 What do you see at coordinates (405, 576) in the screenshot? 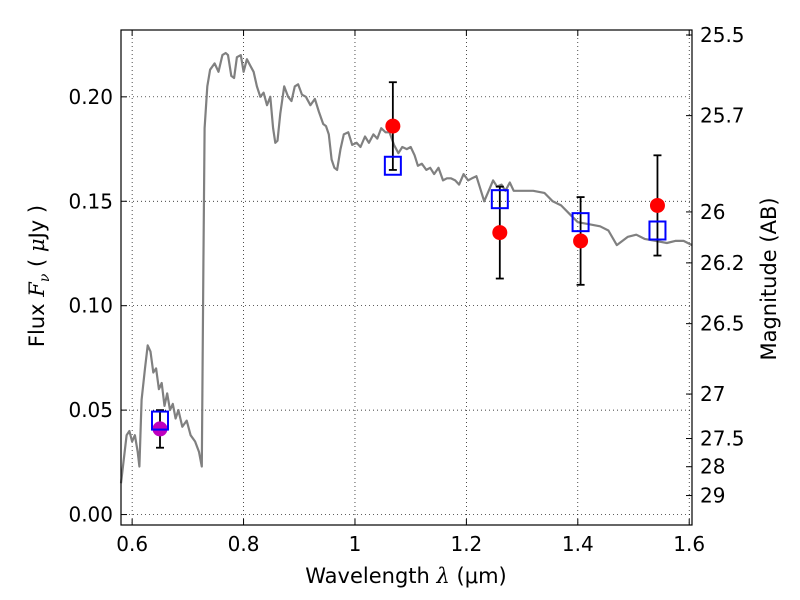
I see `x-axis-title: Wavelength λ (μm)` at bounding box center [405, 576].